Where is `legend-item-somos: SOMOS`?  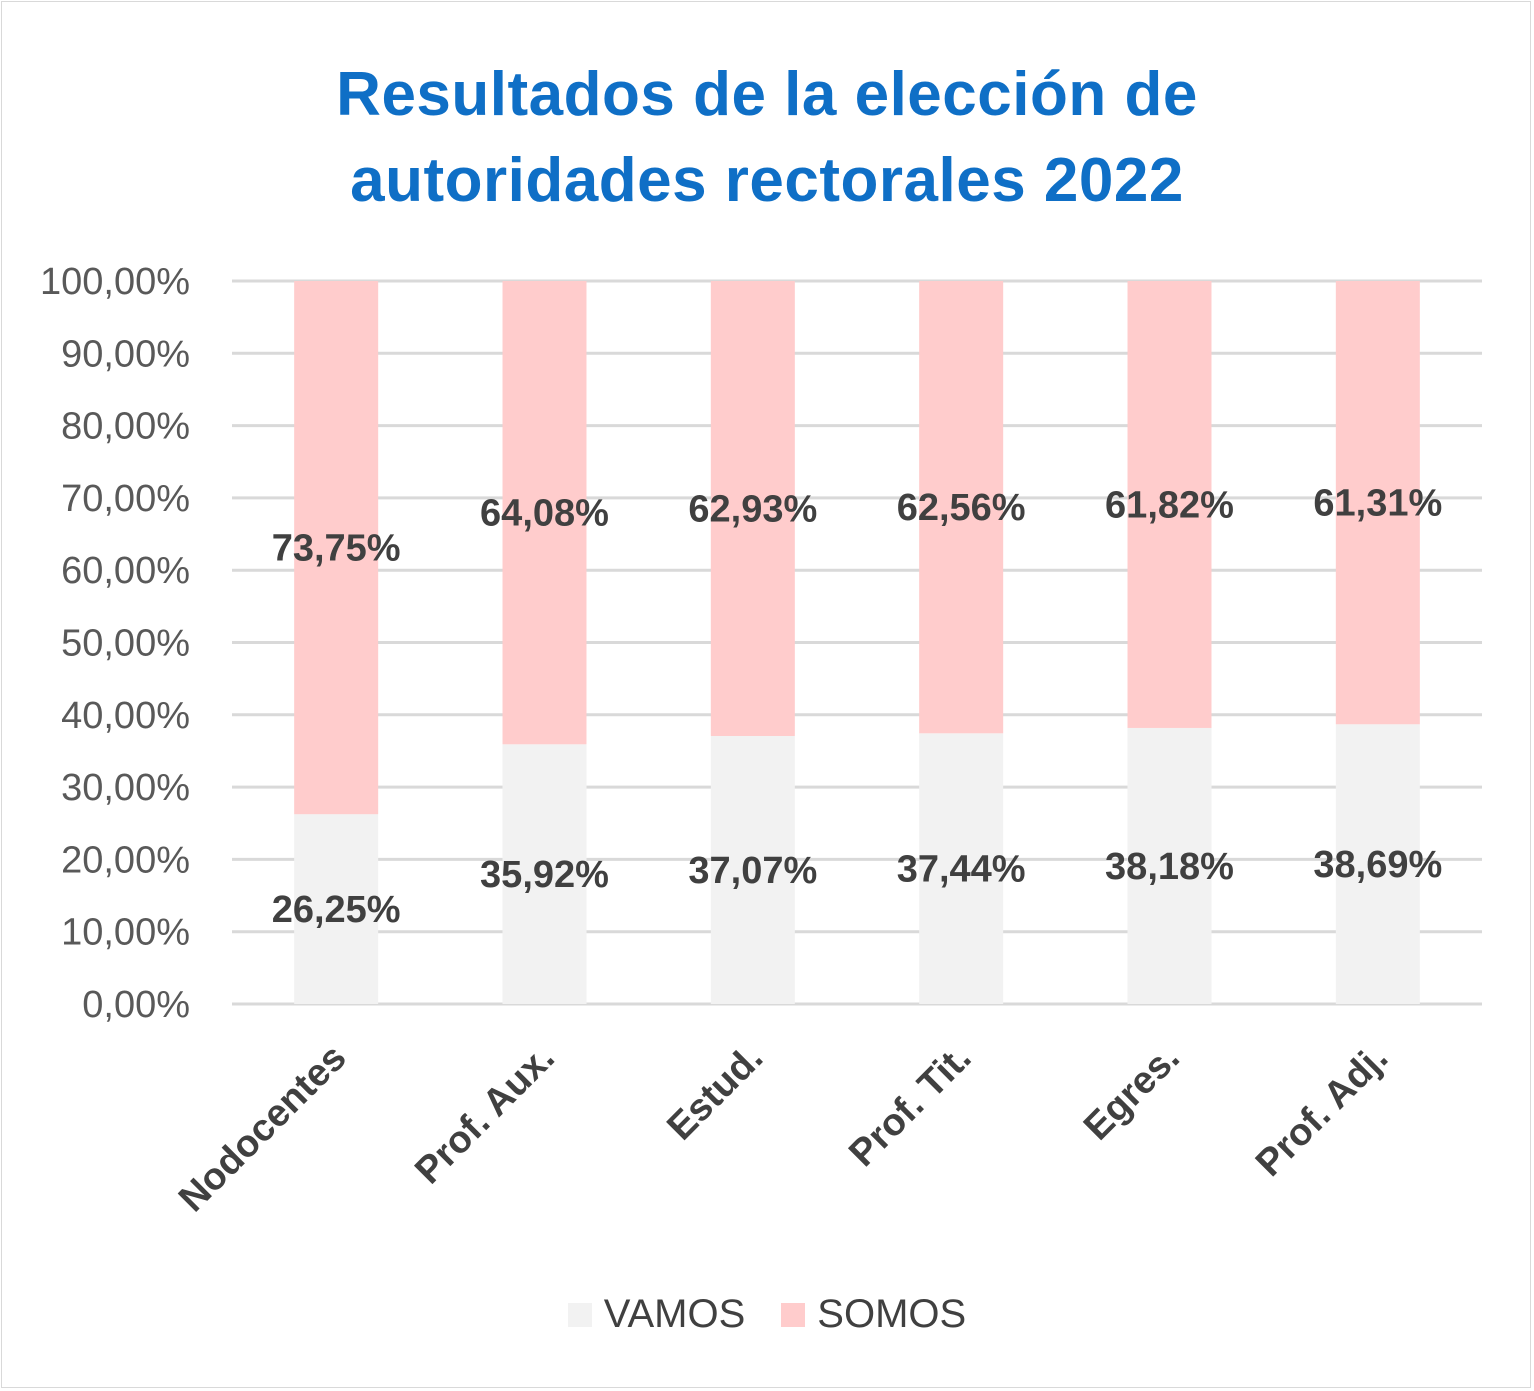 legend-item-somos: SOMOS is located at coordinates (873, 1314).